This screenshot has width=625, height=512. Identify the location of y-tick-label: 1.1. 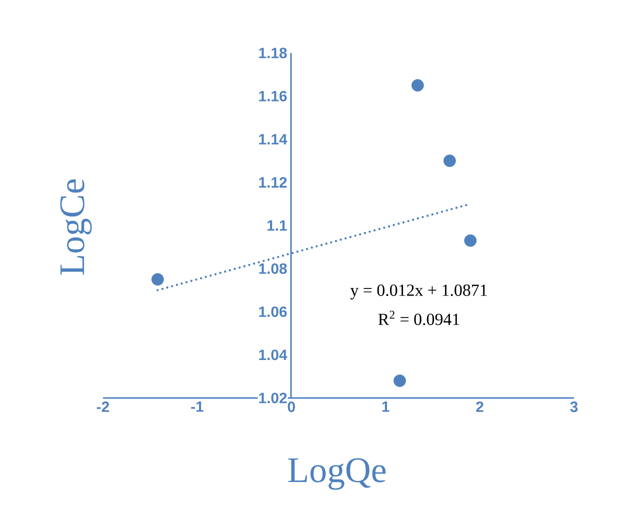
(277, 225).